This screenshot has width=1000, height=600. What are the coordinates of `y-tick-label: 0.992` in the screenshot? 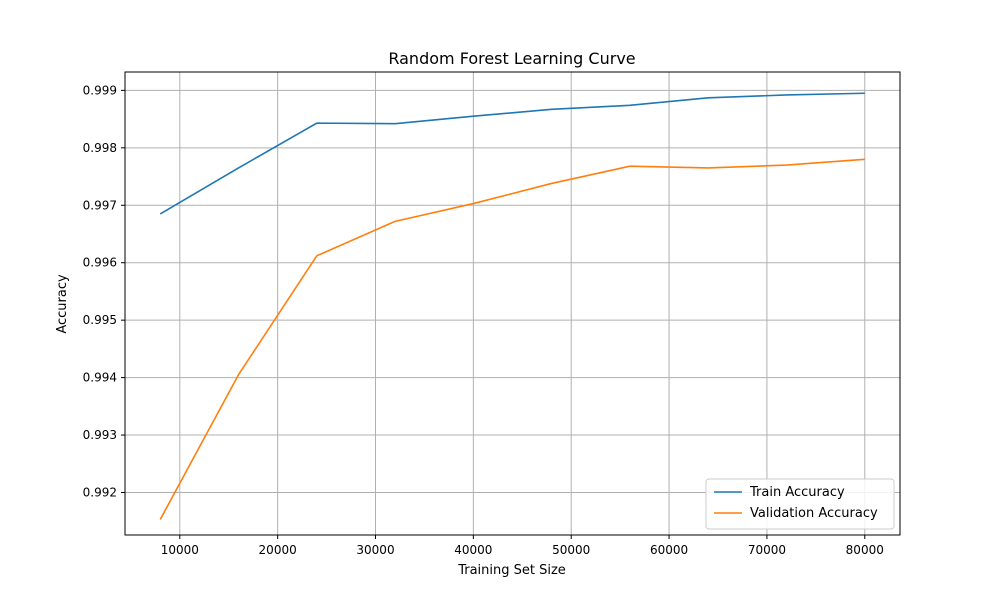 It's located at (100, 492).